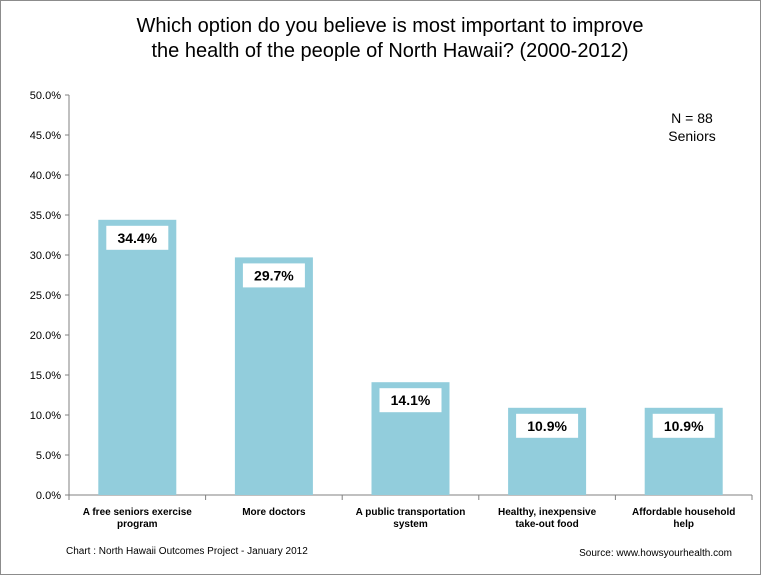  What do you see at coordinates (692, 118) in the screenshot?
I see `annotation-line: N = 88` at bounding box center [692, 118].